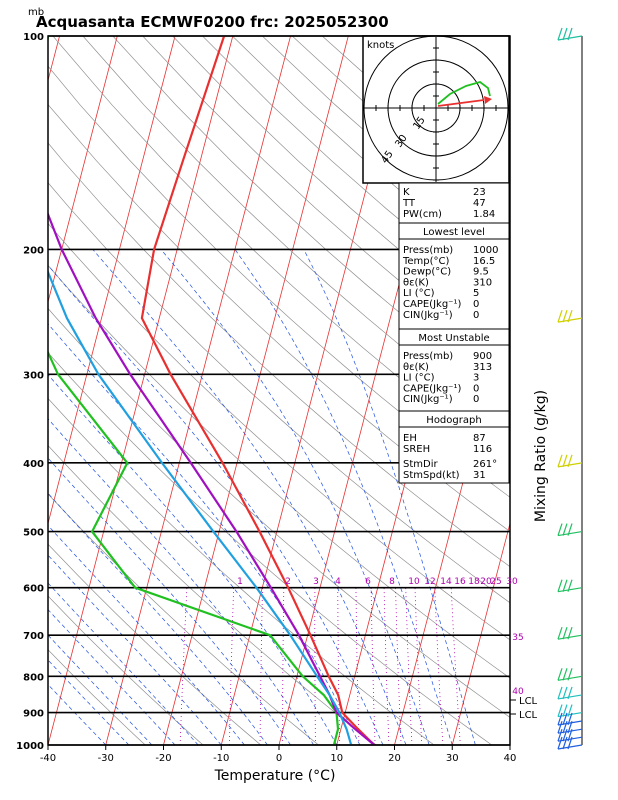  Describe the element at coordinates (416, 367) in the screenshot. I see `index-label: θε(K)` at that location.